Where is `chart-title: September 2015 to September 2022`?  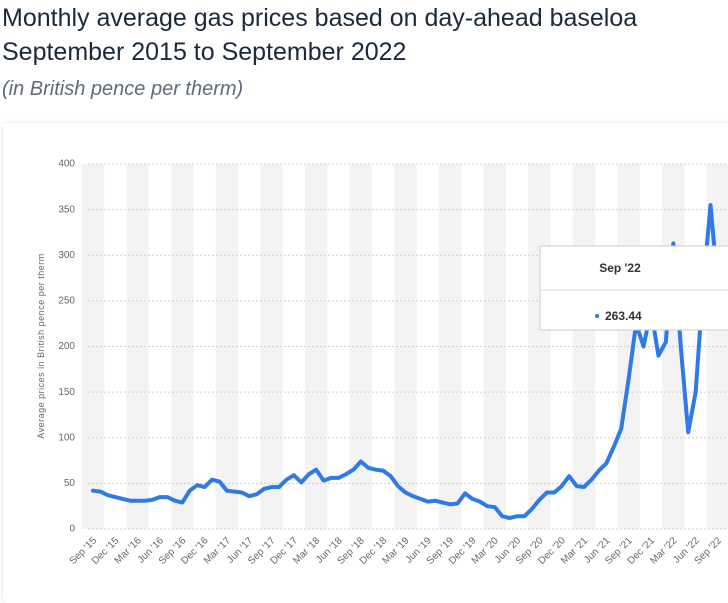
chart-title: September 2015 to September 2022 is located at coordinates (204, 52).